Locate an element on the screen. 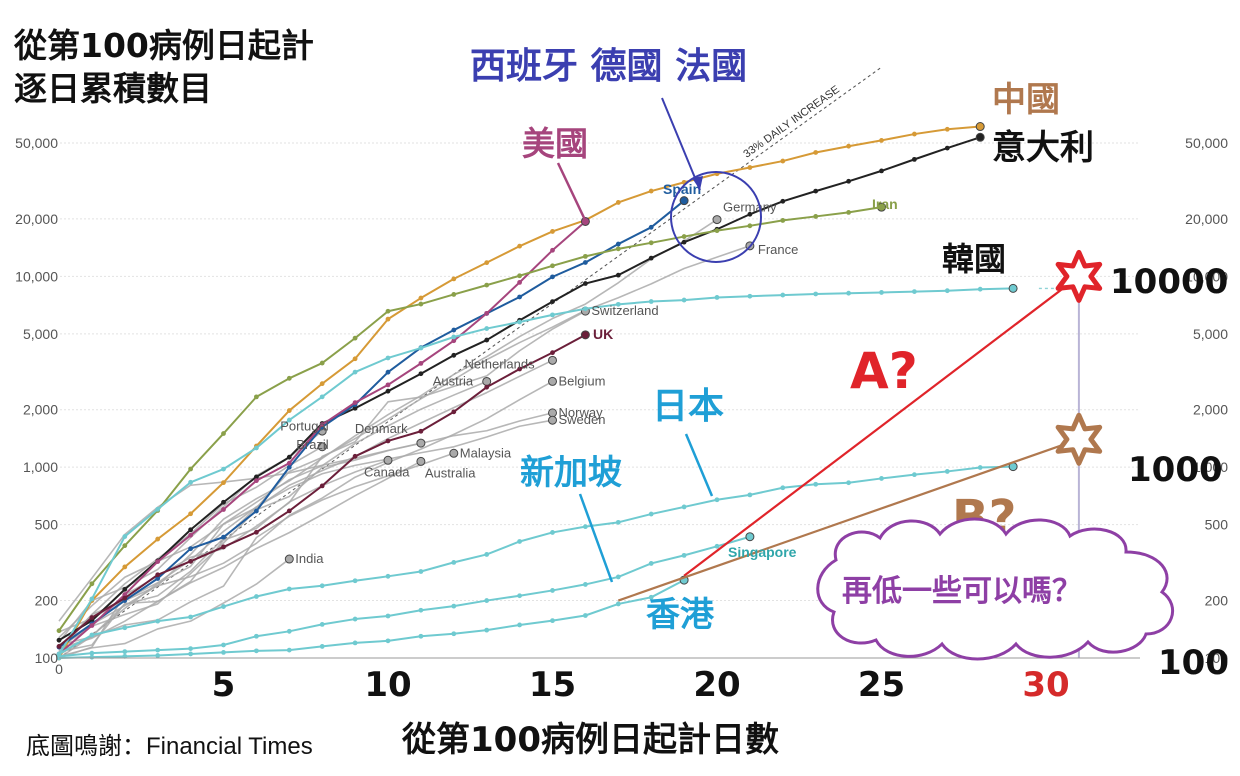 This screenshot has height=776, width=1240. speech-bubble-text: 再低一些可以嗎？ is located at coordinates (962, 591).